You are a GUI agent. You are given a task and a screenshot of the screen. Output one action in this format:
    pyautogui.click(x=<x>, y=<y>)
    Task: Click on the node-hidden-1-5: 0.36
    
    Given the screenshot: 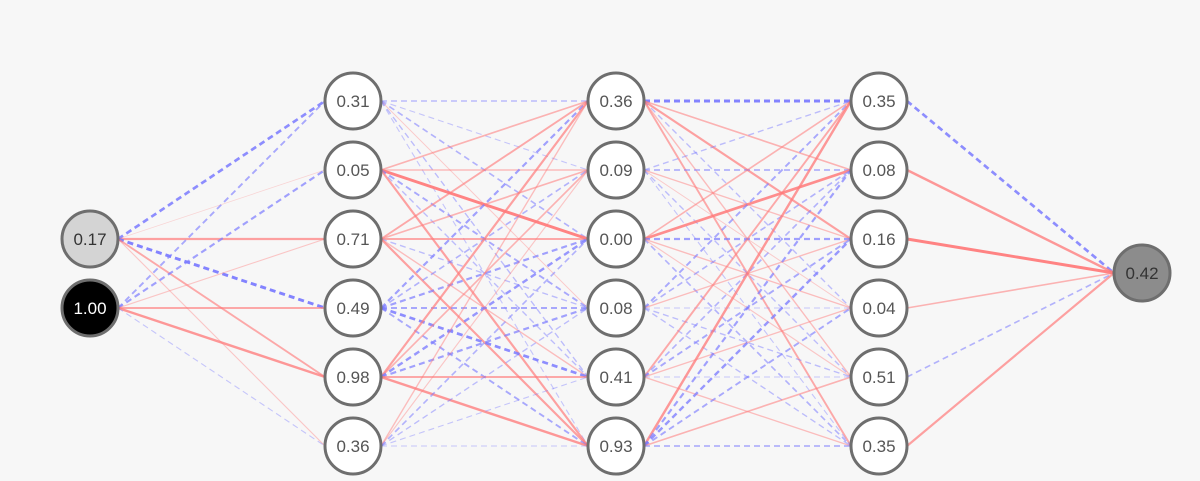 What is the action you would take?
    pyautogui.click(x=353, y=446)
    